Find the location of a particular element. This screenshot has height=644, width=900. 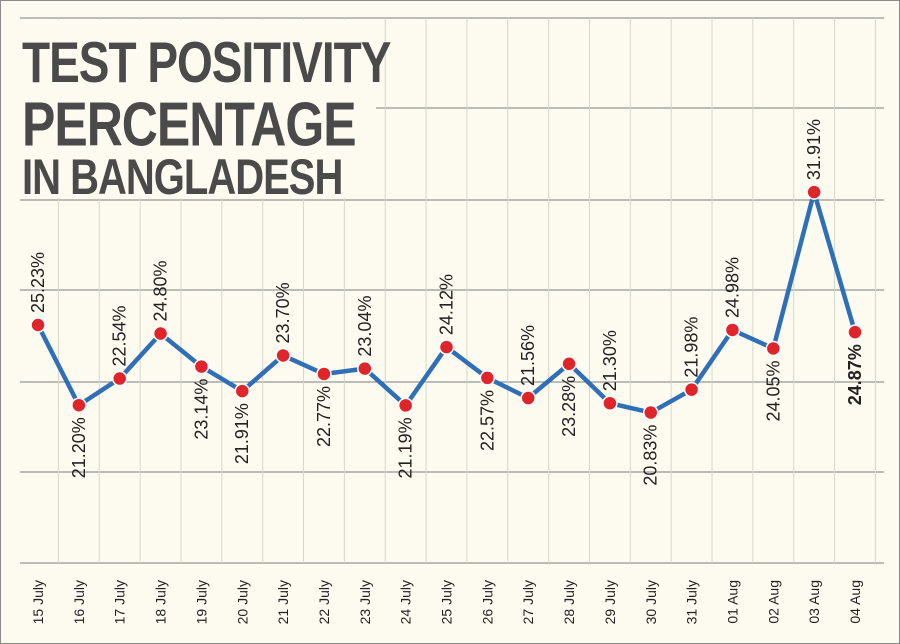

x-tick-label: 04 Aug is located at coordinates (855, 602).